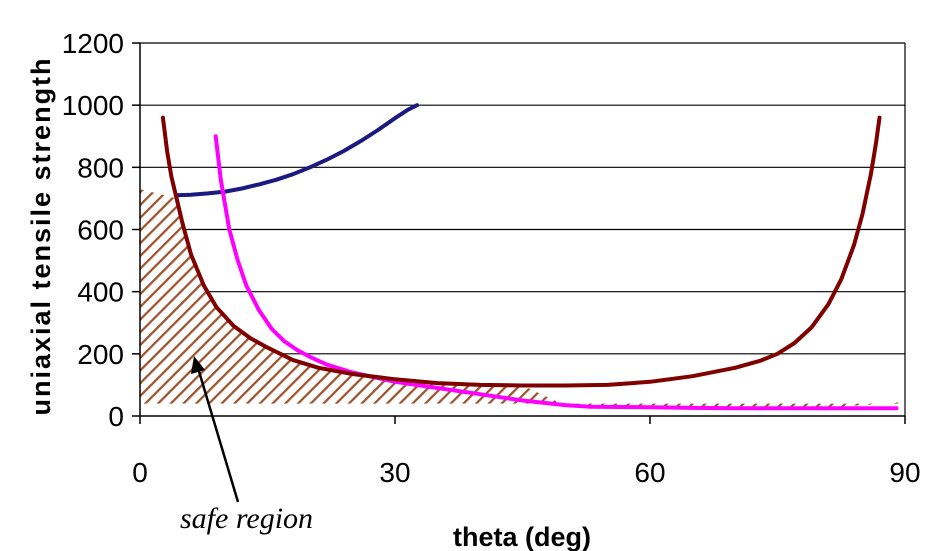 Image resolution: width=940 pixels, height=551 pixels. I want to click on x-tick-label-30: 30, so click(394, 472).